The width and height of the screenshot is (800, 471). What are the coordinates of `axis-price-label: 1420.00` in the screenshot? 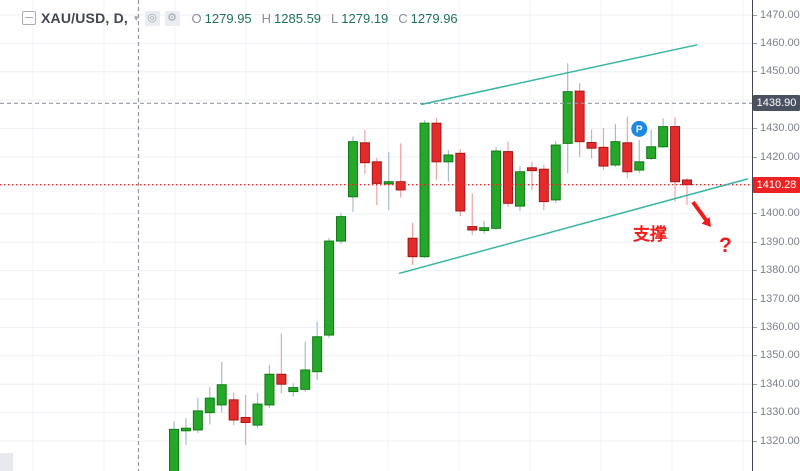 It's located at (780, 156).